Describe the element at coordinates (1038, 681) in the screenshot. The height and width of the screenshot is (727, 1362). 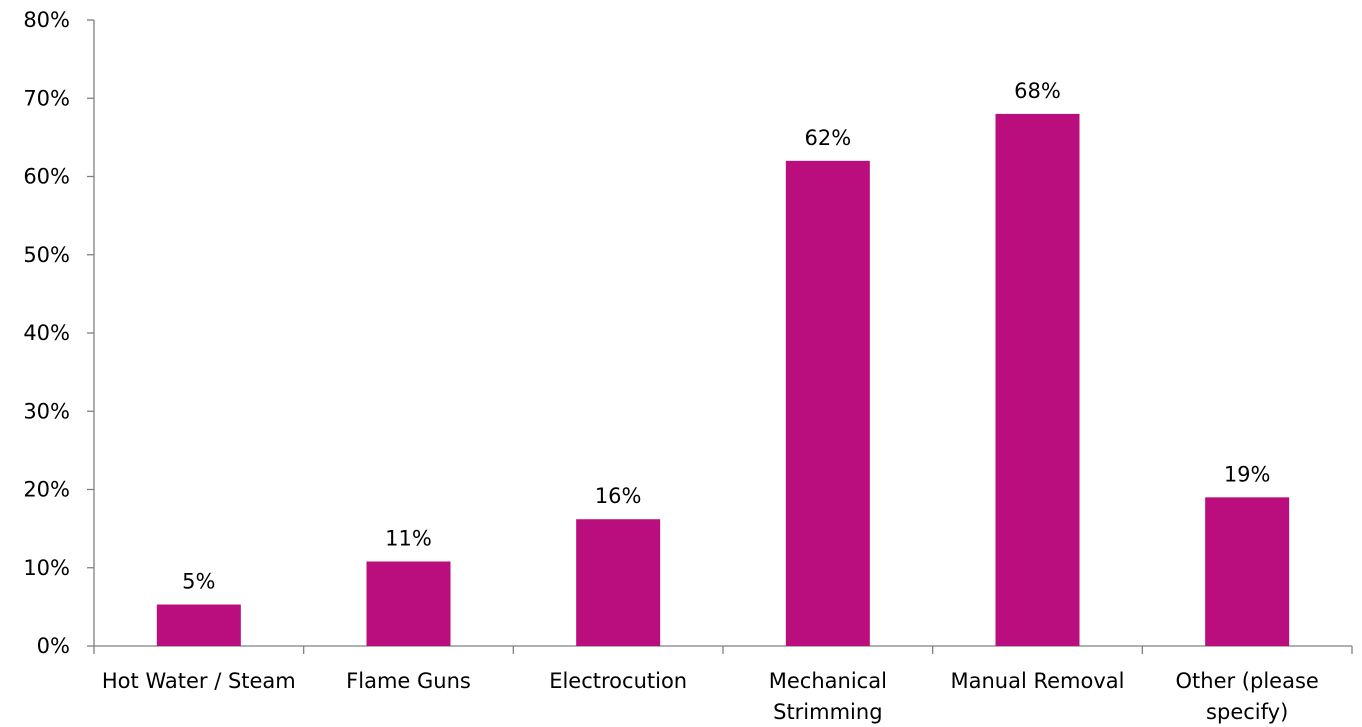
I see `category-label: Manual Removal` at that location.